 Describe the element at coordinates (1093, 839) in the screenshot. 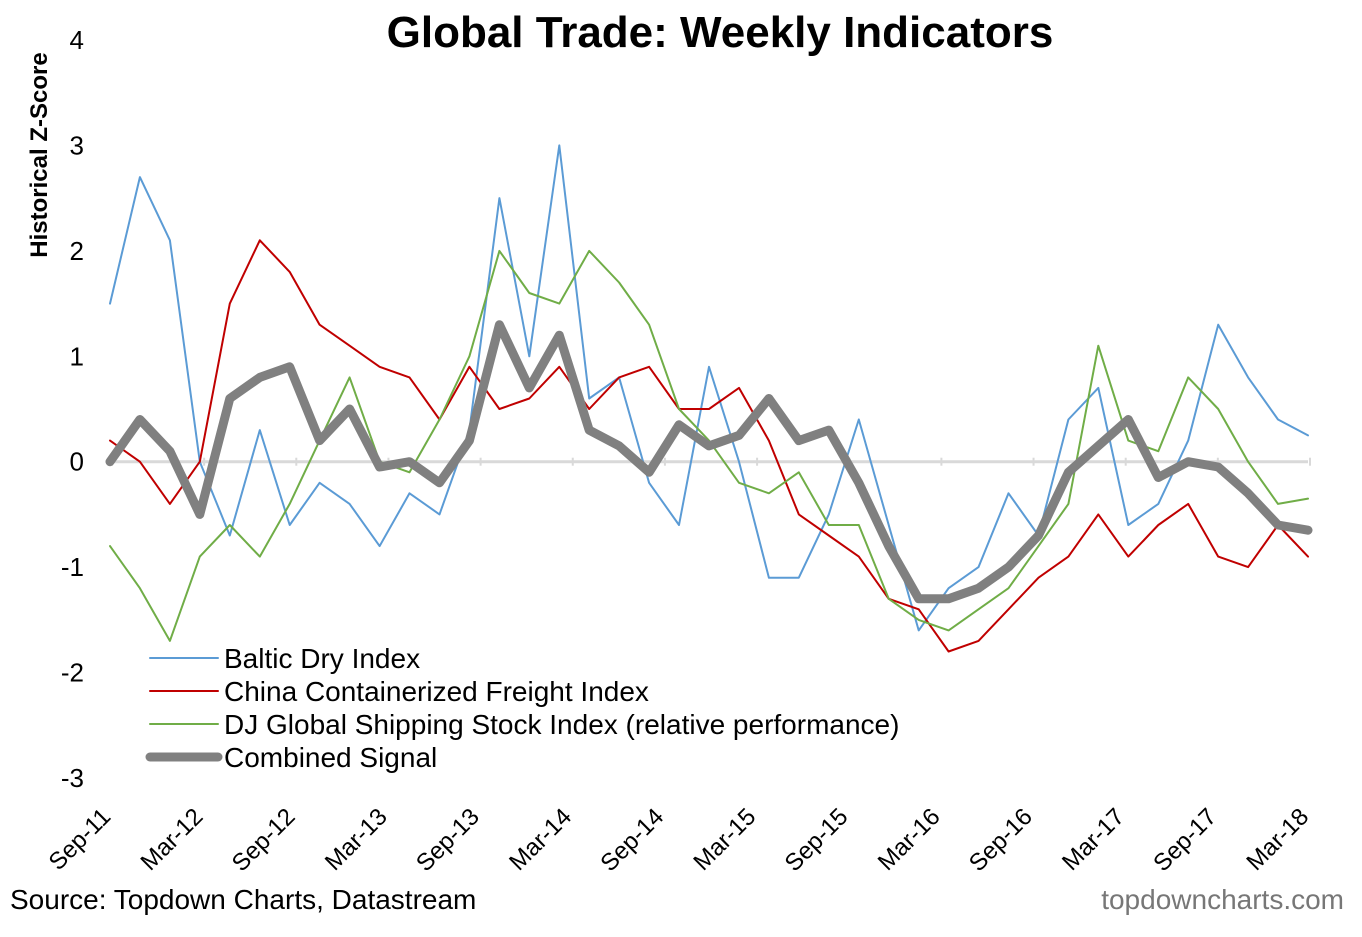

I see `x-tick-label: Mar-17` at that location.